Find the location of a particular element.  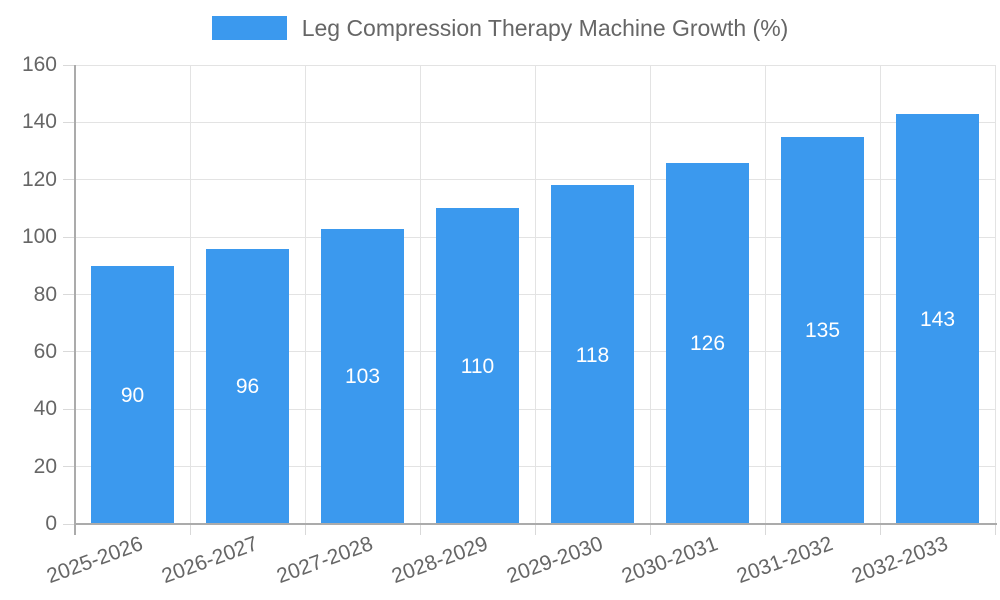

bar-2030-2031 is located at coordinates (707, 343).